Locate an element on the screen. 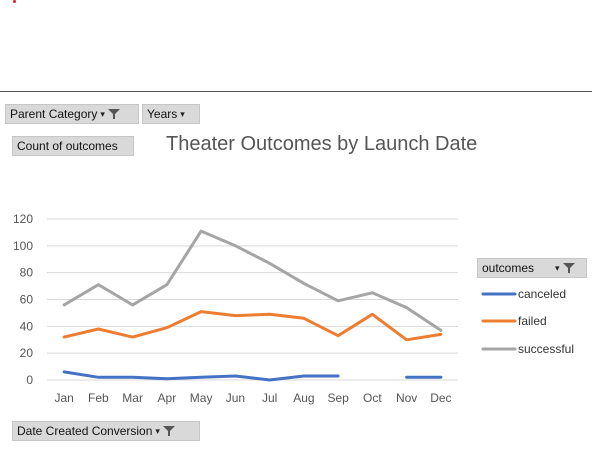 The width and height of the screenshot is (592, 450). x-tick-label: Mar is located at coordinates (132, 398).